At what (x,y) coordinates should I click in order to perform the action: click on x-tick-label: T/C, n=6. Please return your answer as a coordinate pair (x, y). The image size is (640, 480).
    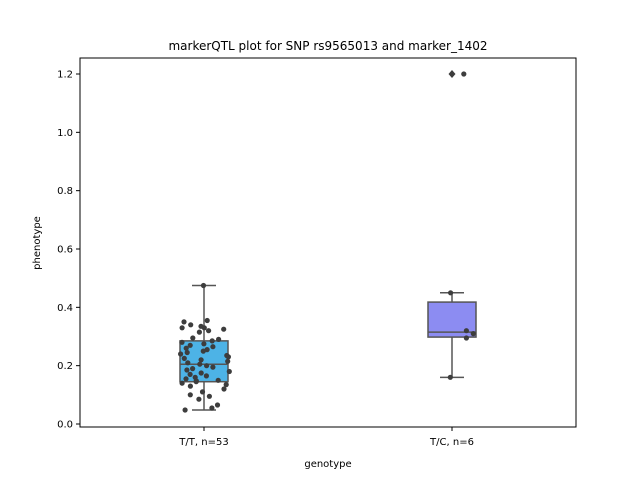
    Looking at the image, I should click on (451, 442).